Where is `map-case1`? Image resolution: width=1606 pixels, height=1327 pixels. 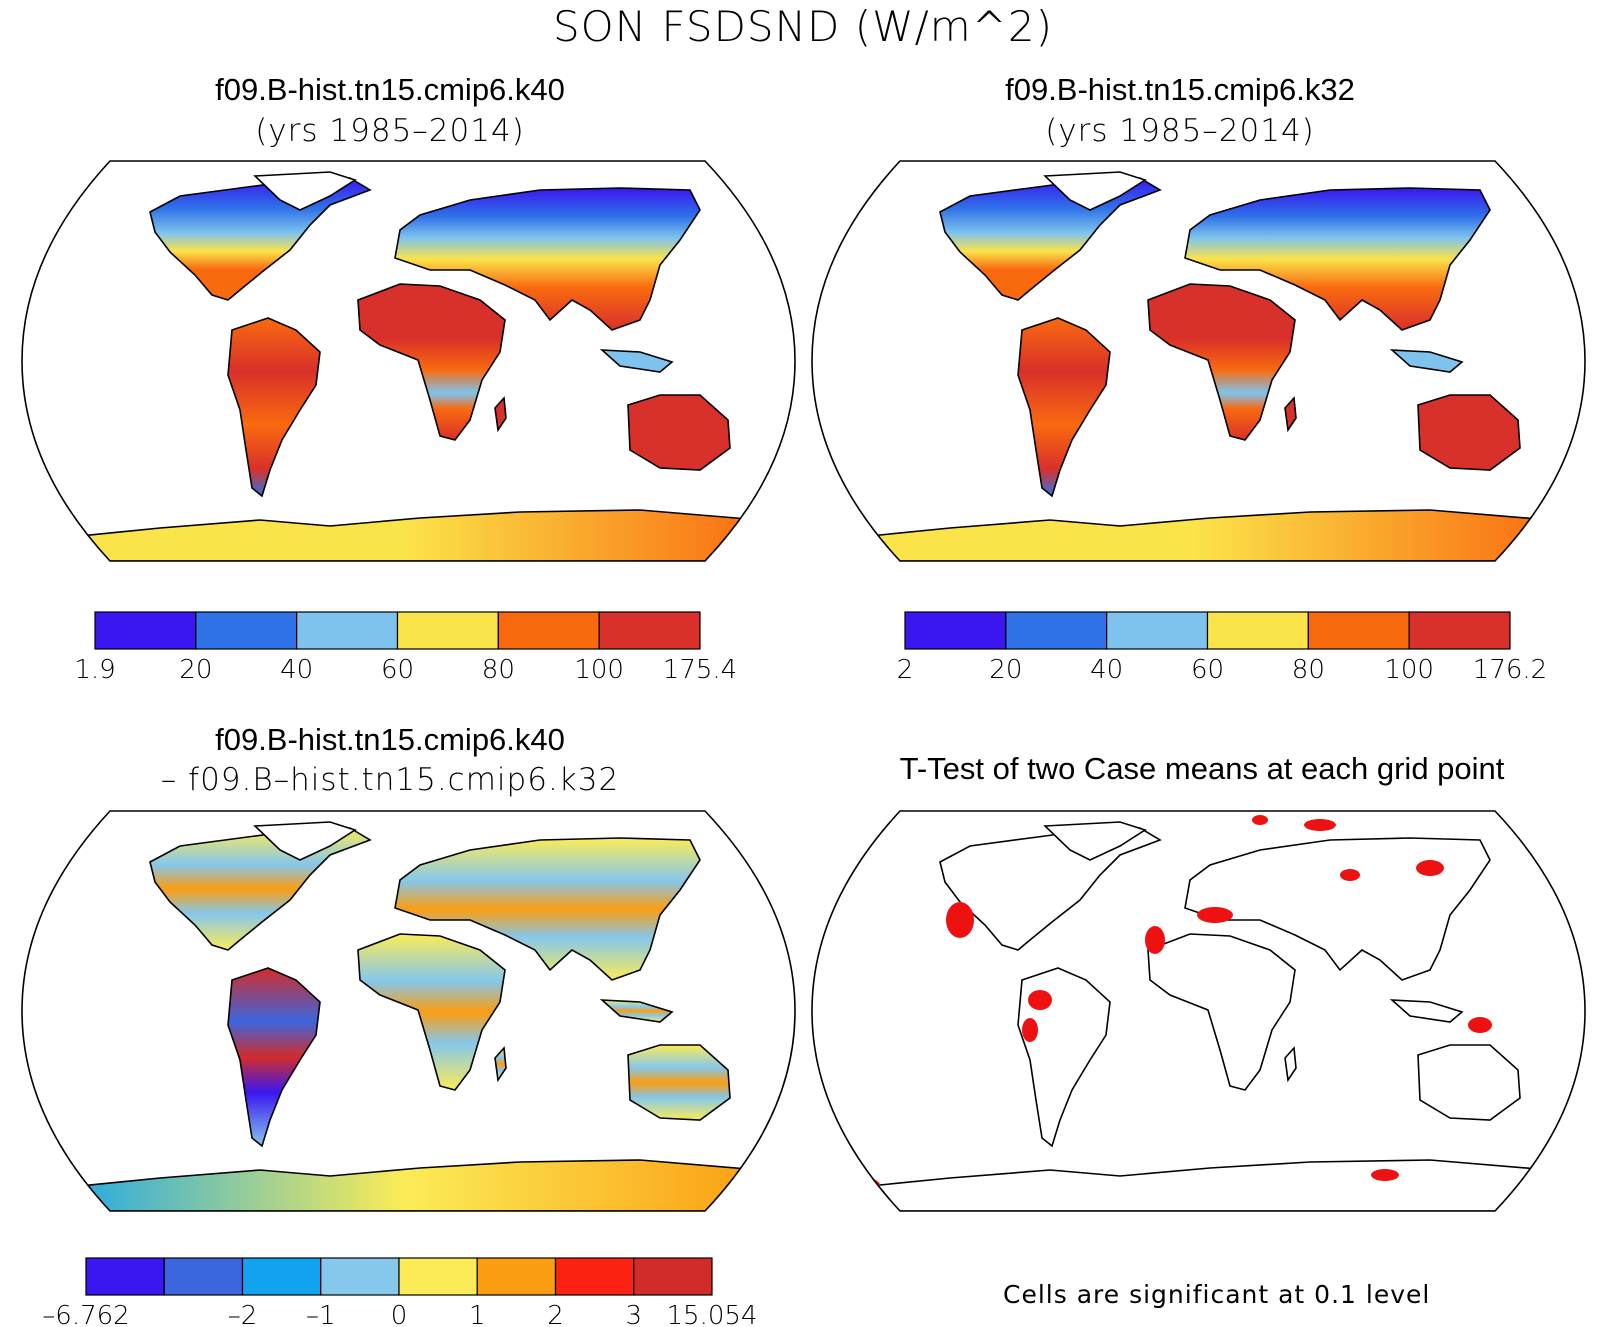
map-case1 is located at coordinates (408, 361).